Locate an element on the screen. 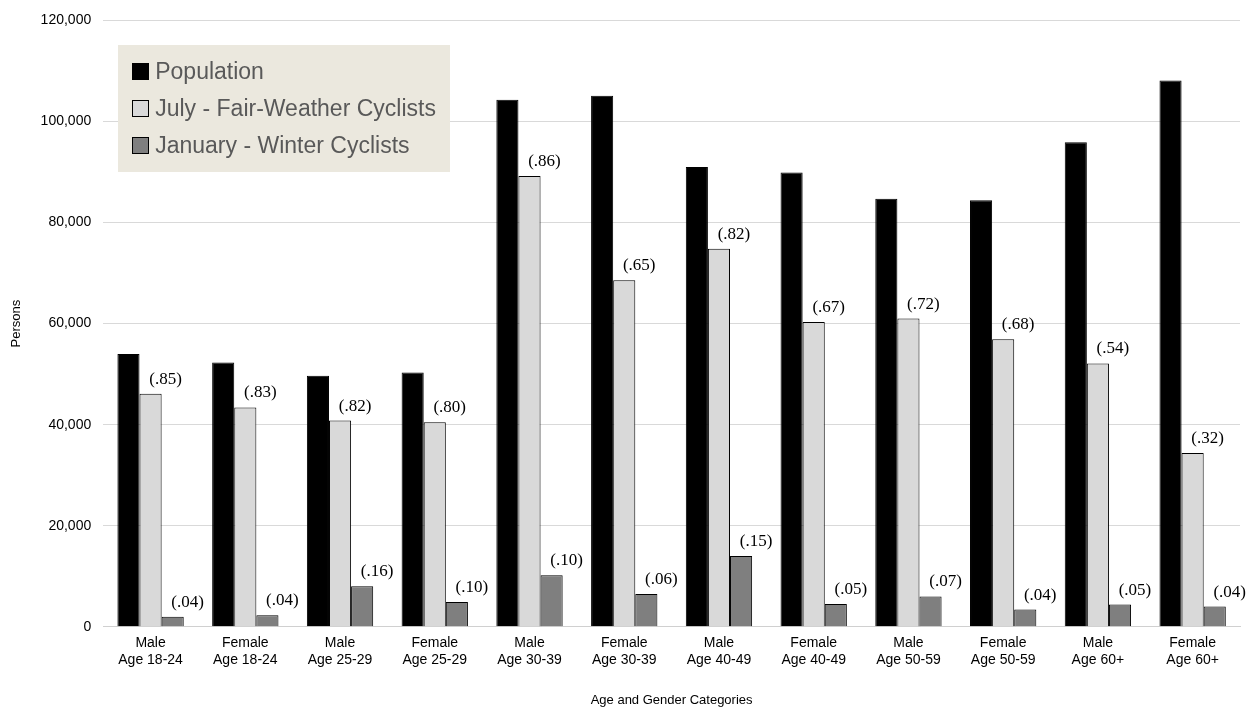  annotation: (.54) is located at coordinates (1113, 348).